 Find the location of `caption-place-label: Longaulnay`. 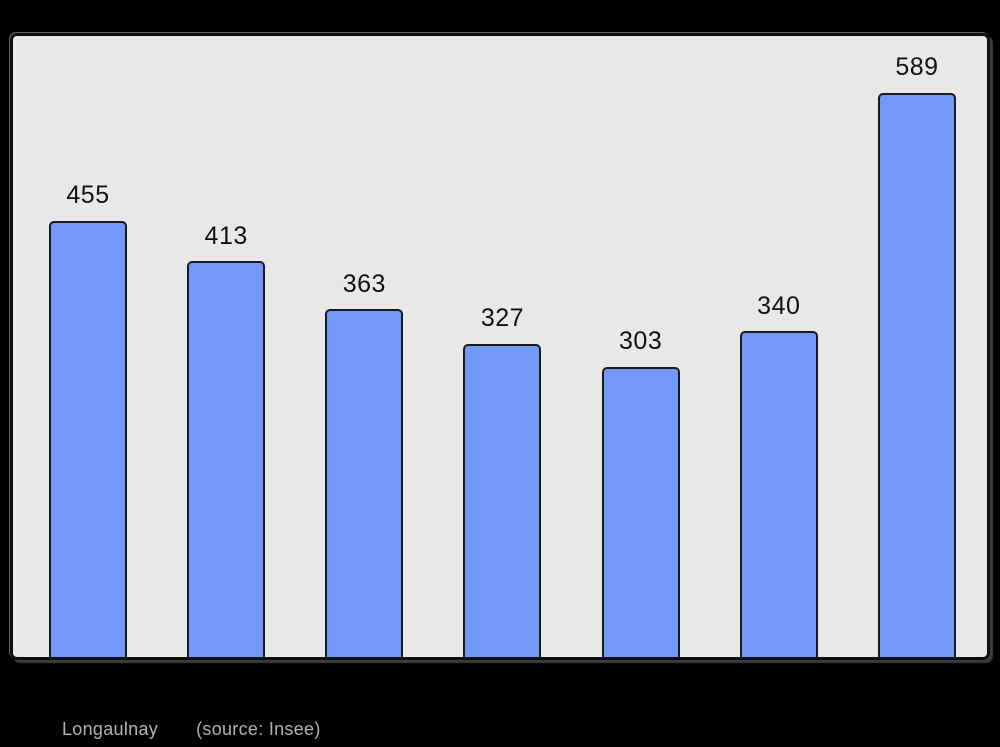

caption-place-label: Longaulnay is located at coordinates (110, 729).